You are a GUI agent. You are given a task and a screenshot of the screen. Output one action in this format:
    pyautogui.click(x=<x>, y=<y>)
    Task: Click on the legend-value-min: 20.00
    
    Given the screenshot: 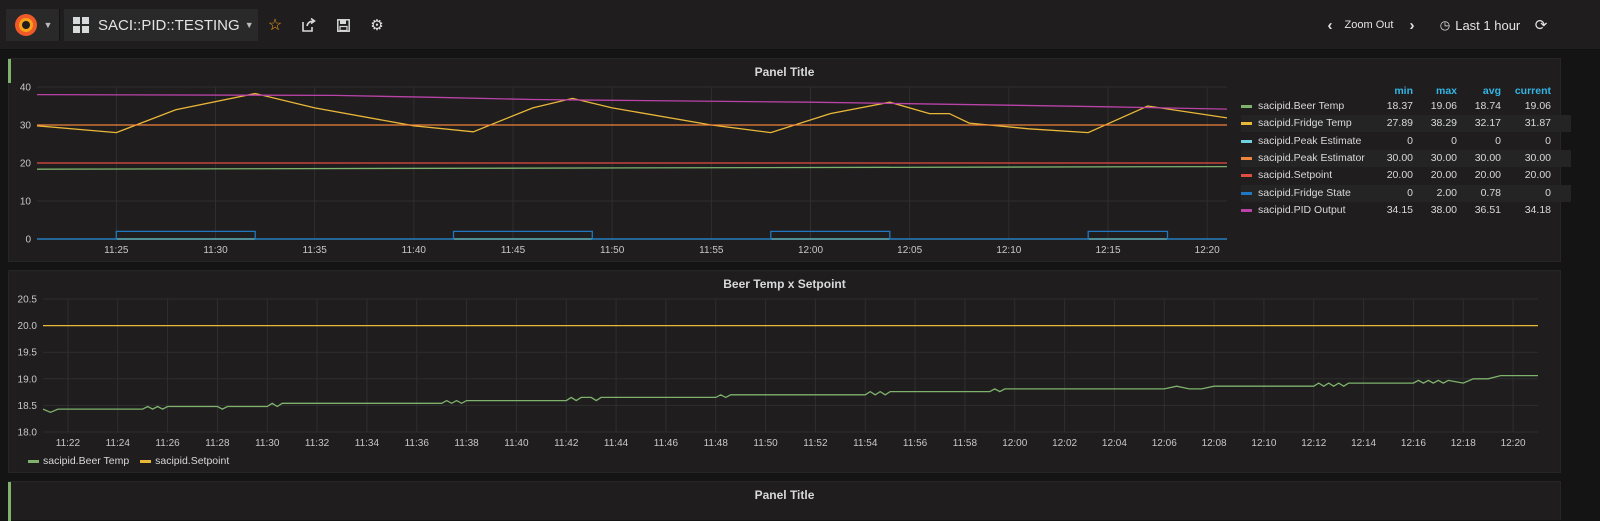 What is the action you would take?
    pyautogui.click(x=1399, y=175)
    